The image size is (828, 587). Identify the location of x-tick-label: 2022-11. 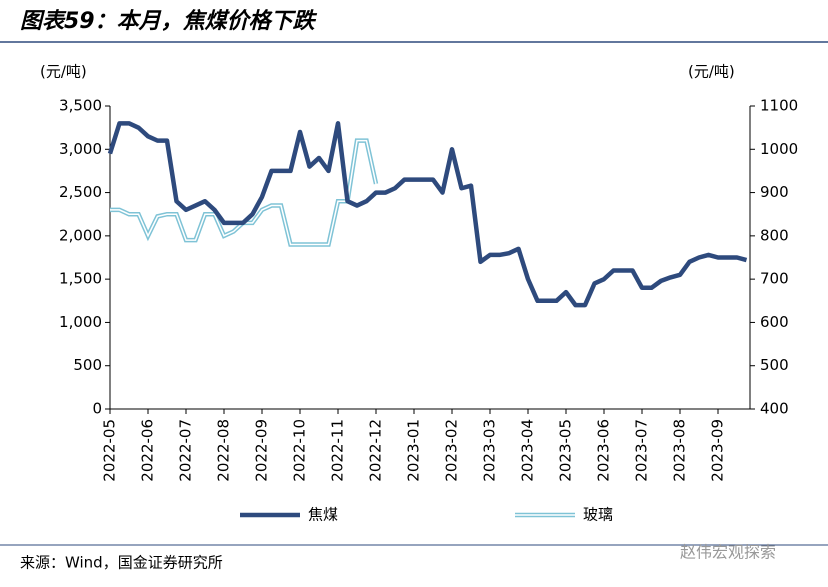
(338, 450).